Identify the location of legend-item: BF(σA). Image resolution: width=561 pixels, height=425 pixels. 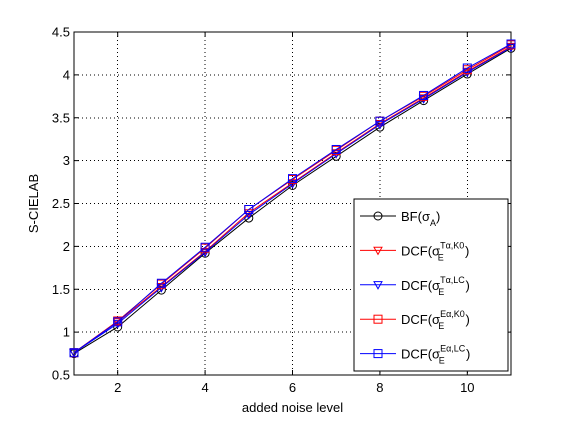
(400, 218).